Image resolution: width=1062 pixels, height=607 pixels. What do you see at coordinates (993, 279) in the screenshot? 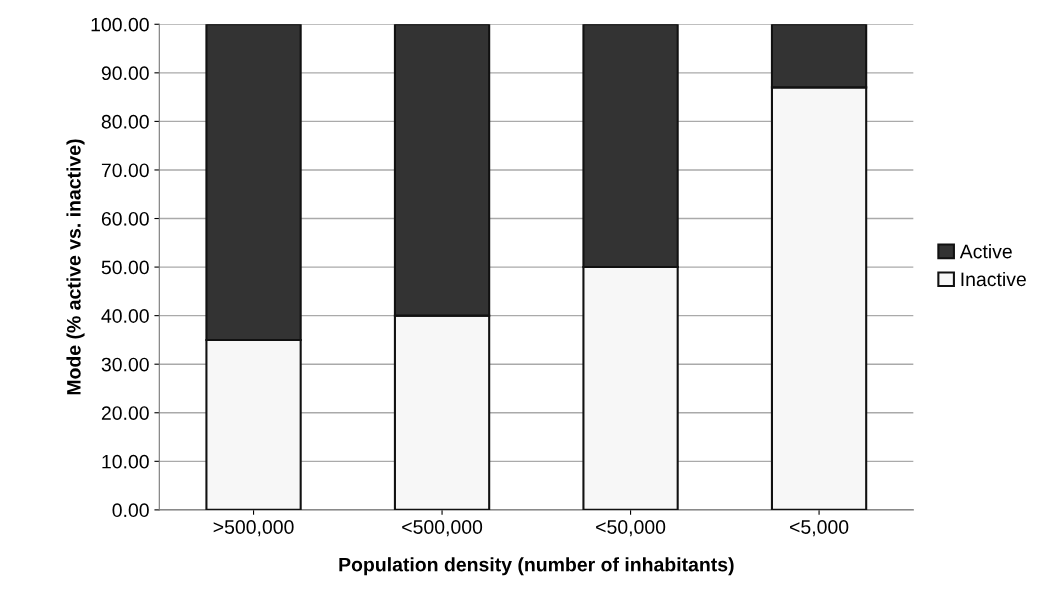
I see `legend-label: Inactive` at bounding box center [993, 279].